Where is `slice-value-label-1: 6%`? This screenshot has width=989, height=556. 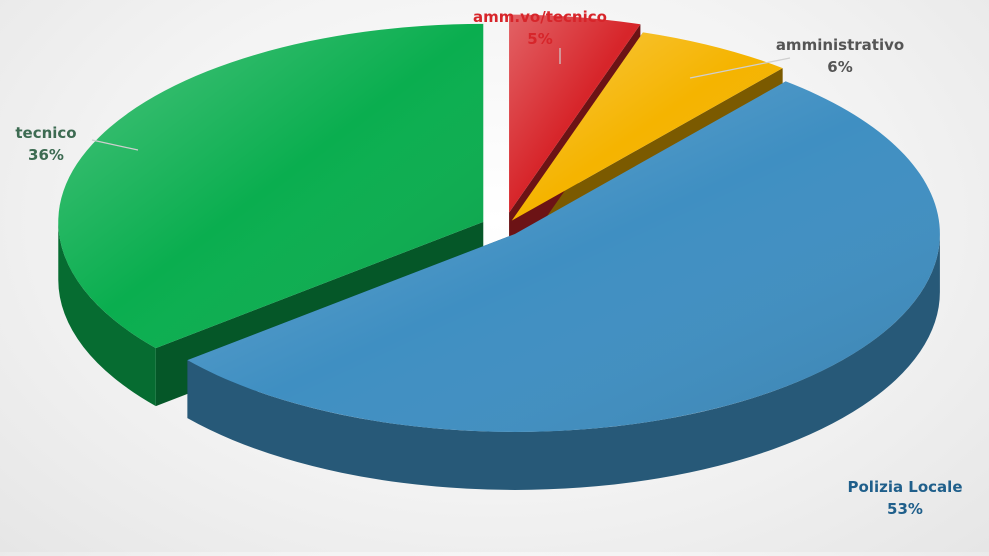 slice-value-label-1: 6% is located at coordinates (839, 67).